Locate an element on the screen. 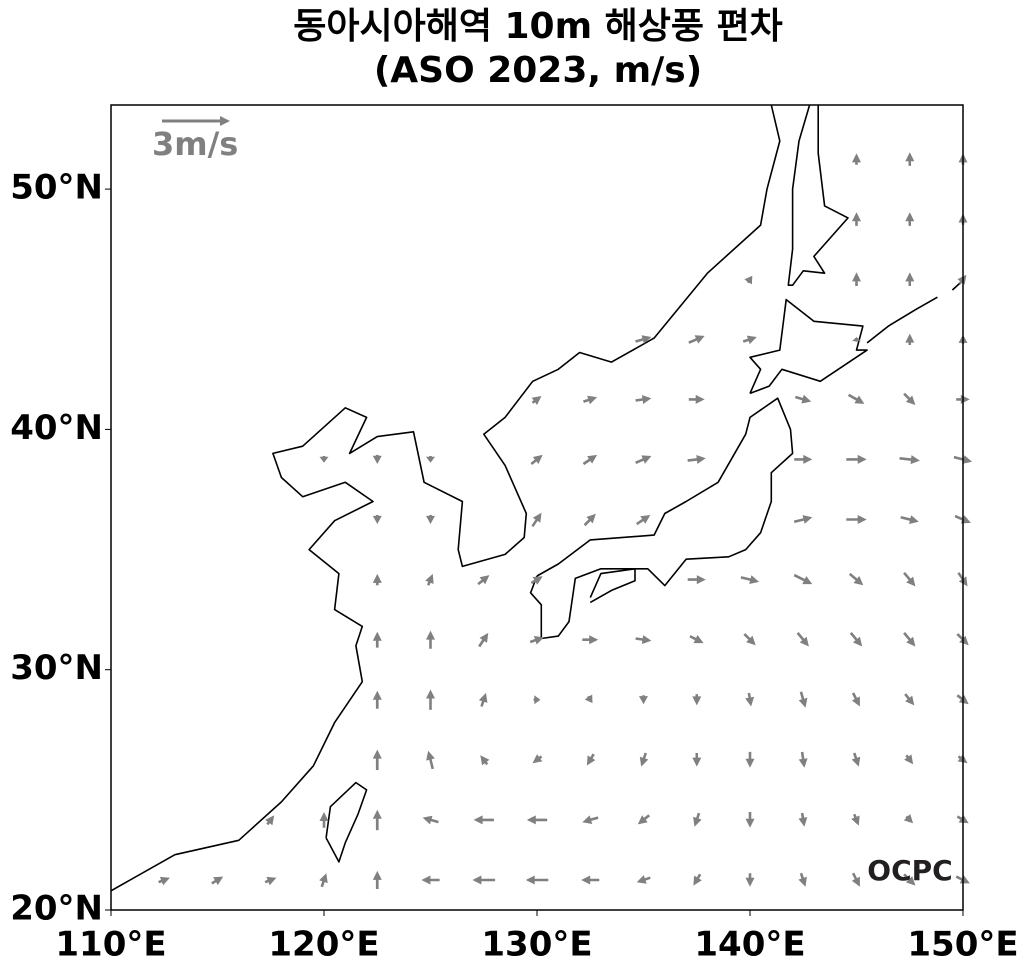  x-tick-label: 120°E is located at coordinates (323, 945).